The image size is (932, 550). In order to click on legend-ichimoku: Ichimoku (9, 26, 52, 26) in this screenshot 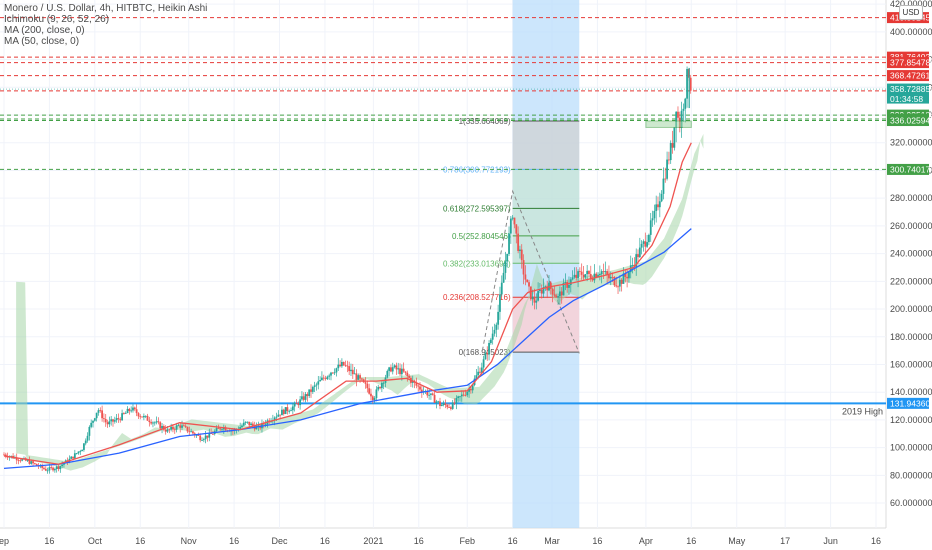, I will do `click(57, 19)`.